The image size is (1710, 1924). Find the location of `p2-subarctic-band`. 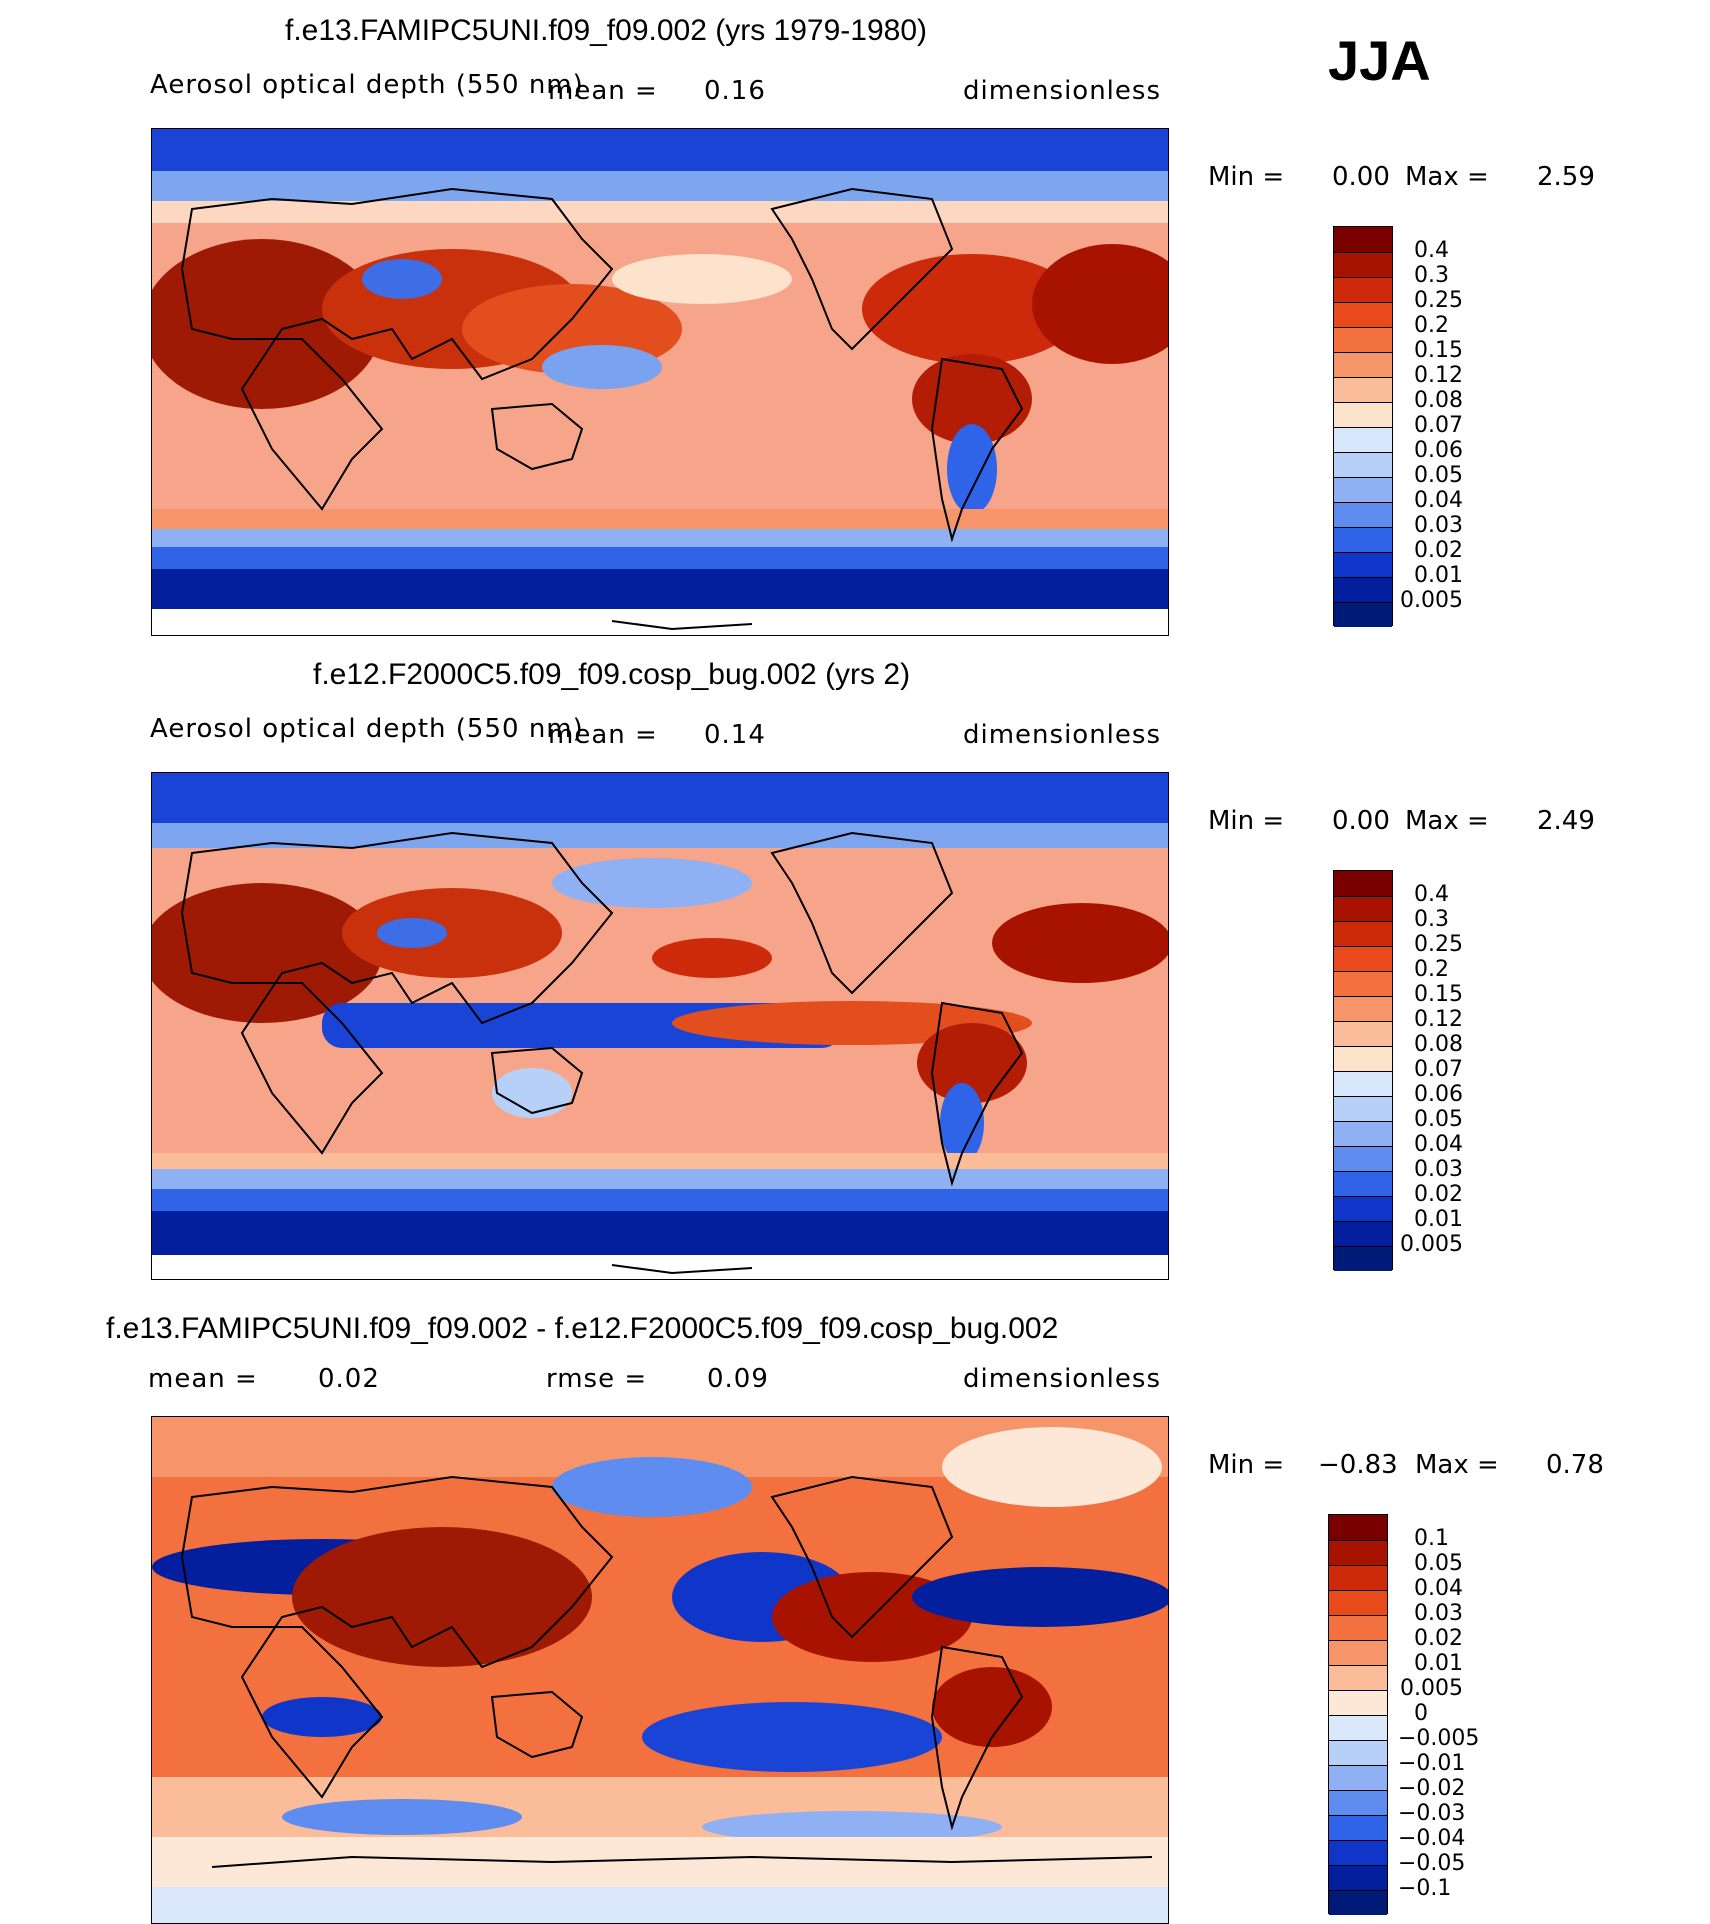

p2-subarctic-band is located at coordinates (660, 835).